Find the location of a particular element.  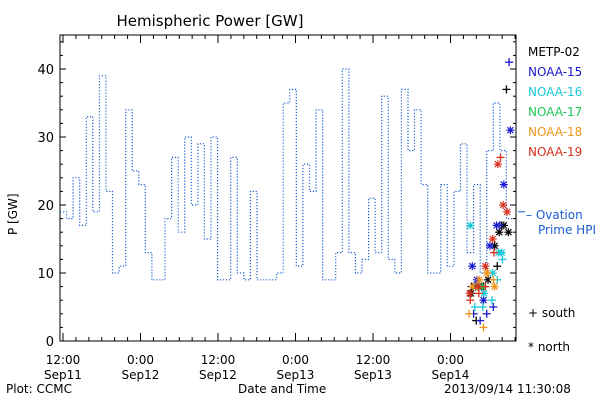

plot-credit: Plot: CCMC is located at coordinates (39, 389).